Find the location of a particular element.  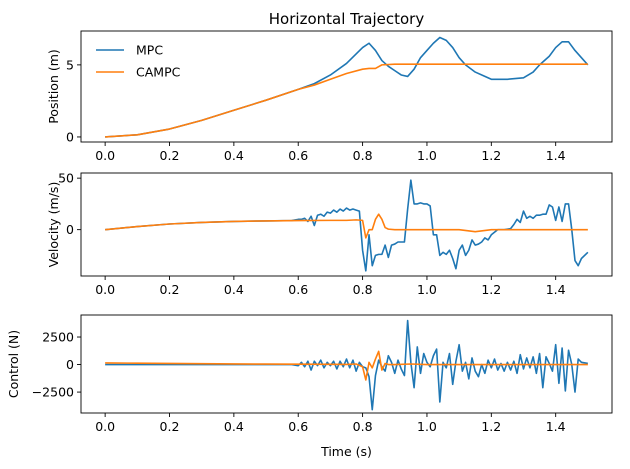

chart-title: Horizontal Trajectory is located at coordinates (347, 19).